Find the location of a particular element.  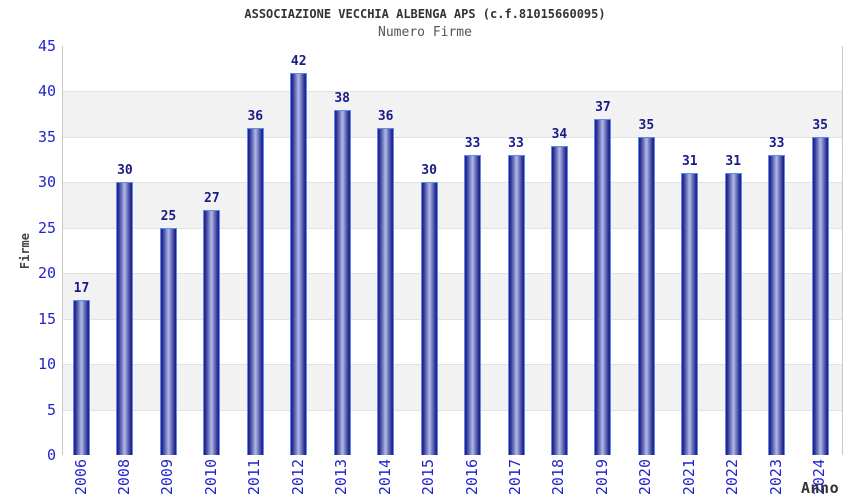

y-tick-label: 15 is located at coordinates (46, 318).